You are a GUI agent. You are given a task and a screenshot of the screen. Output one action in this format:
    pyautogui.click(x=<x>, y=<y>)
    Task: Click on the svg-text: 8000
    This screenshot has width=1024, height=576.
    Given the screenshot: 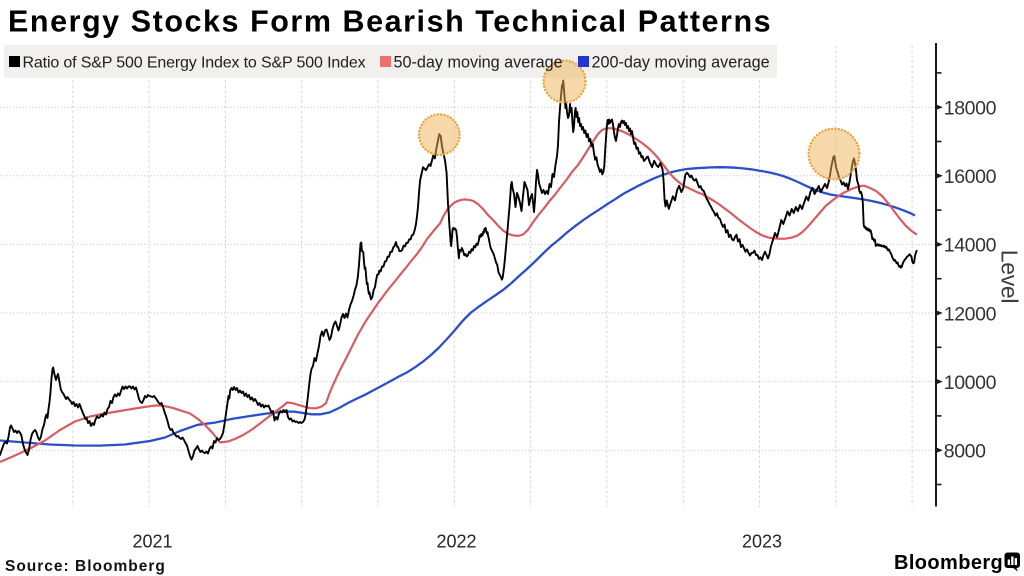 What is the action you would take?
    pyautogui.click(x=965, y=452)
    